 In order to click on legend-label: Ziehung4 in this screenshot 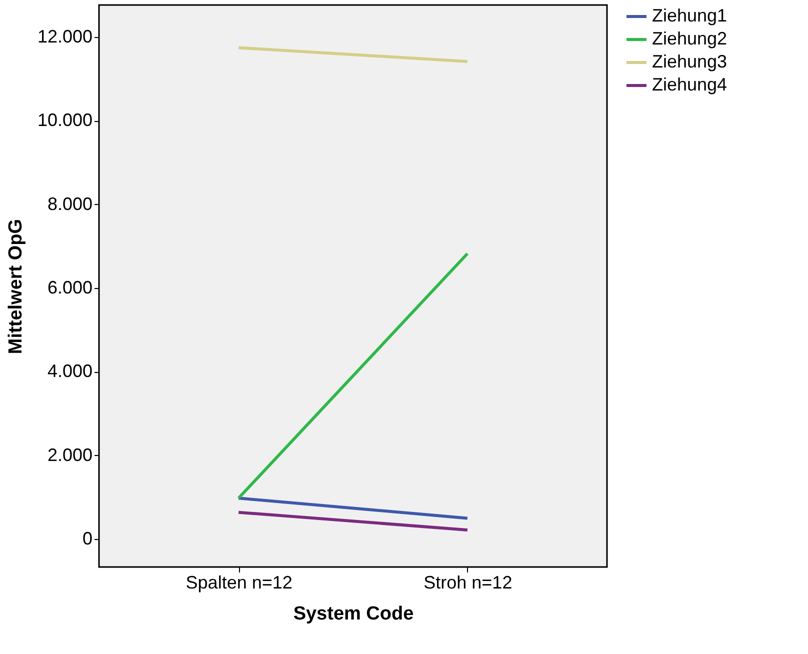, I will do `click(690, 84)`.